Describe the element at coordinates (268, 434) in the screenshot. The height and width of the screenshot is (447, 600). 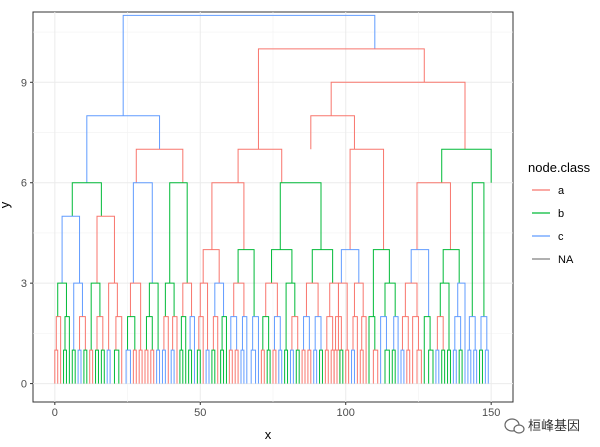
I see `x-axis-title: x` at that location.